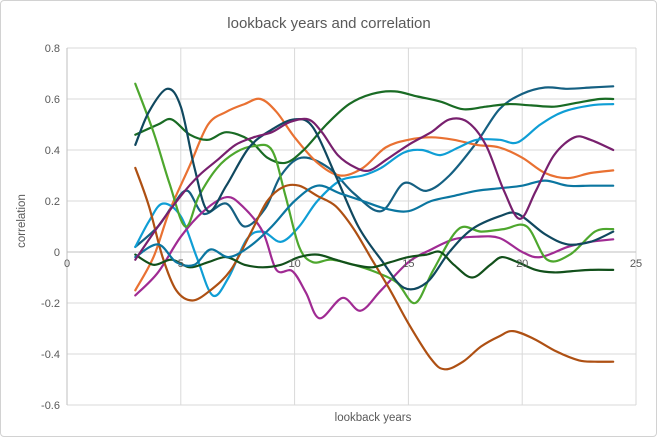 The image size is (657, 437). Describe the element at coordinates (52, 100) in the screenshot. I see `y-tick-label: 0.6` at that location.